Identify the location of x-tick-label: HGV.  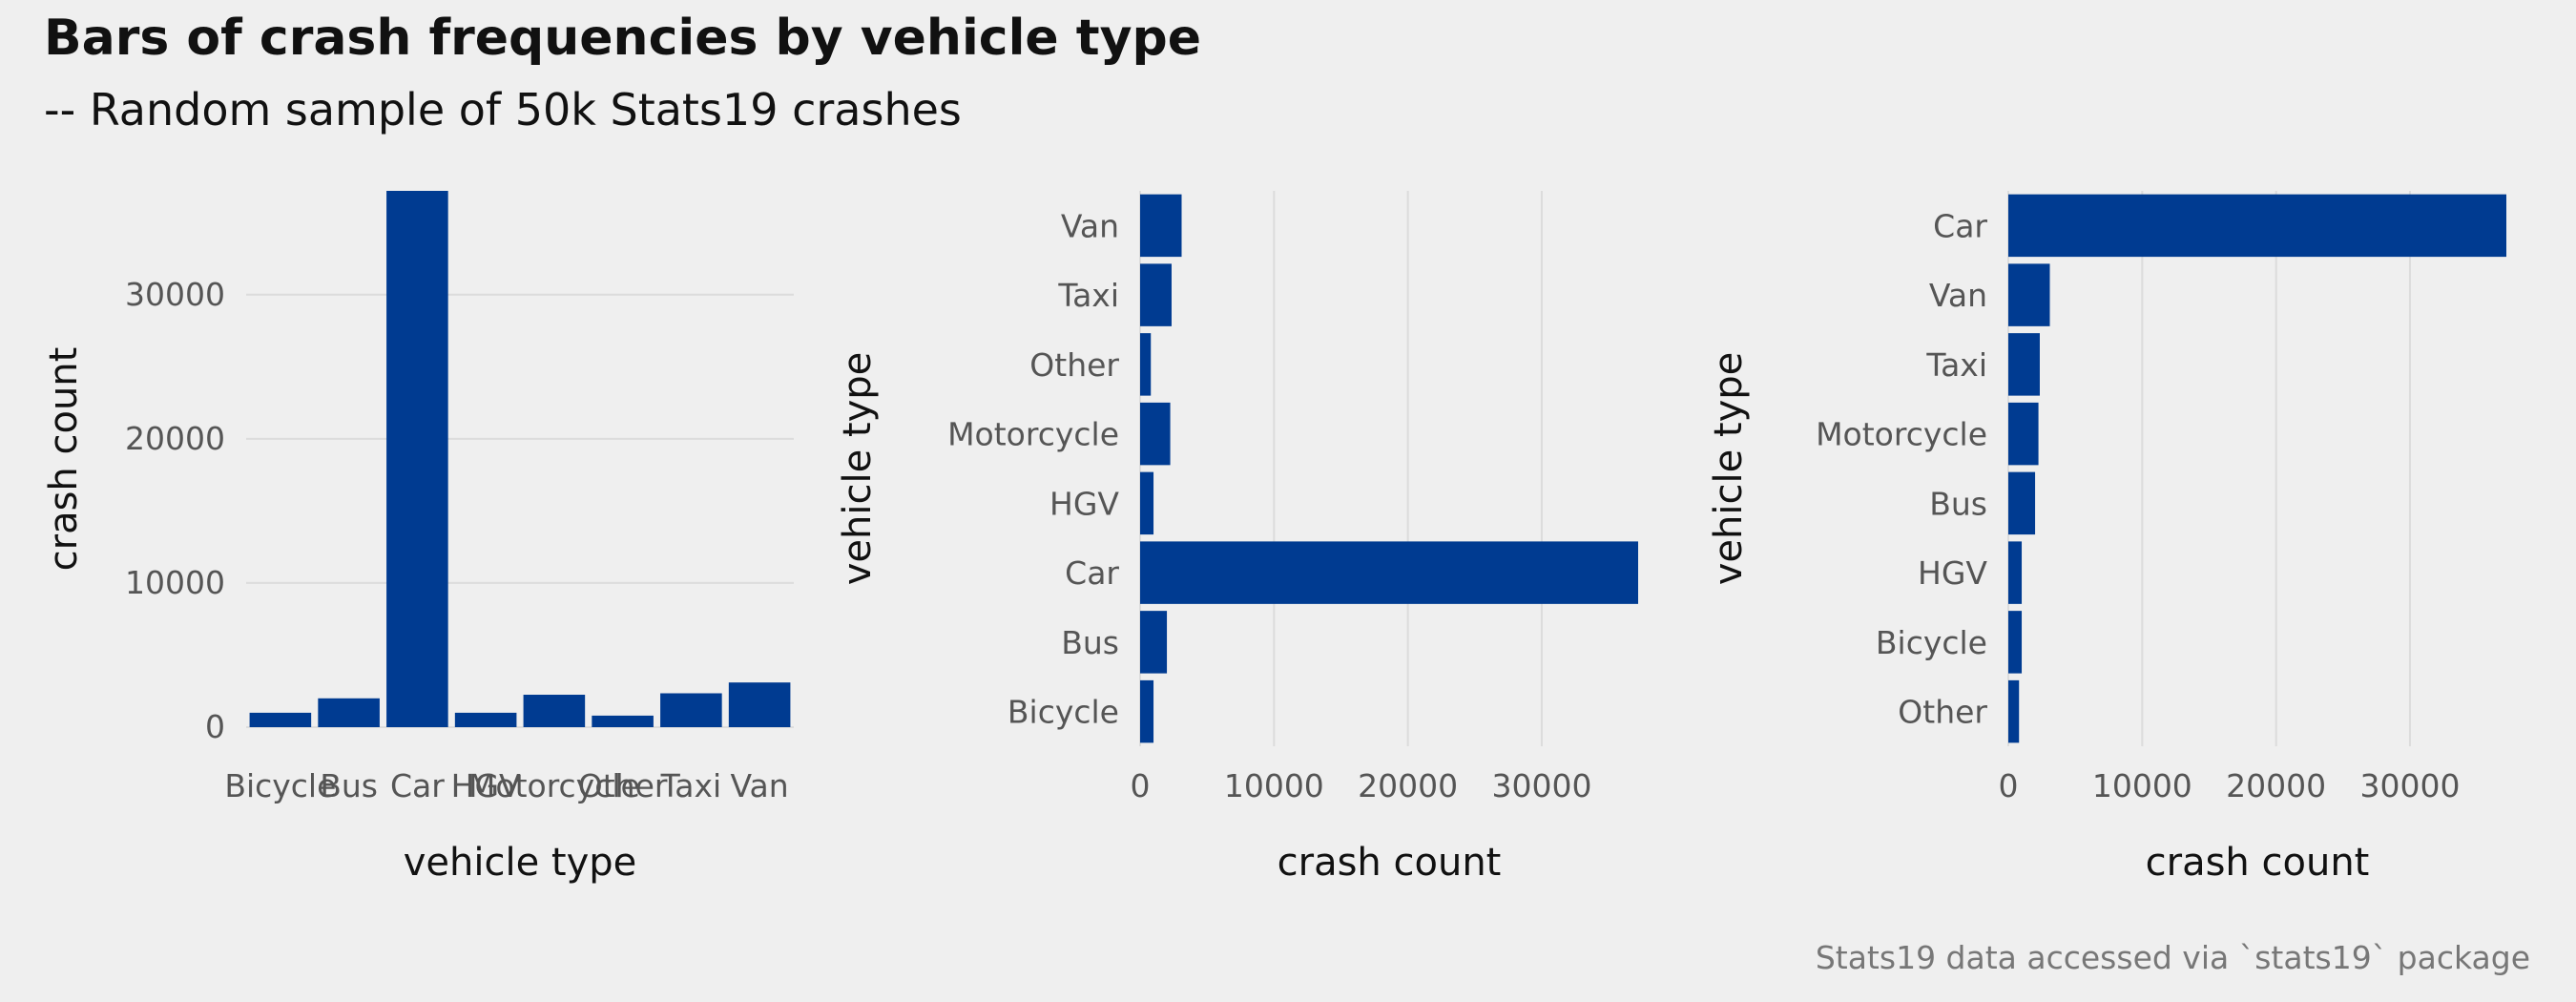
(486, 785).